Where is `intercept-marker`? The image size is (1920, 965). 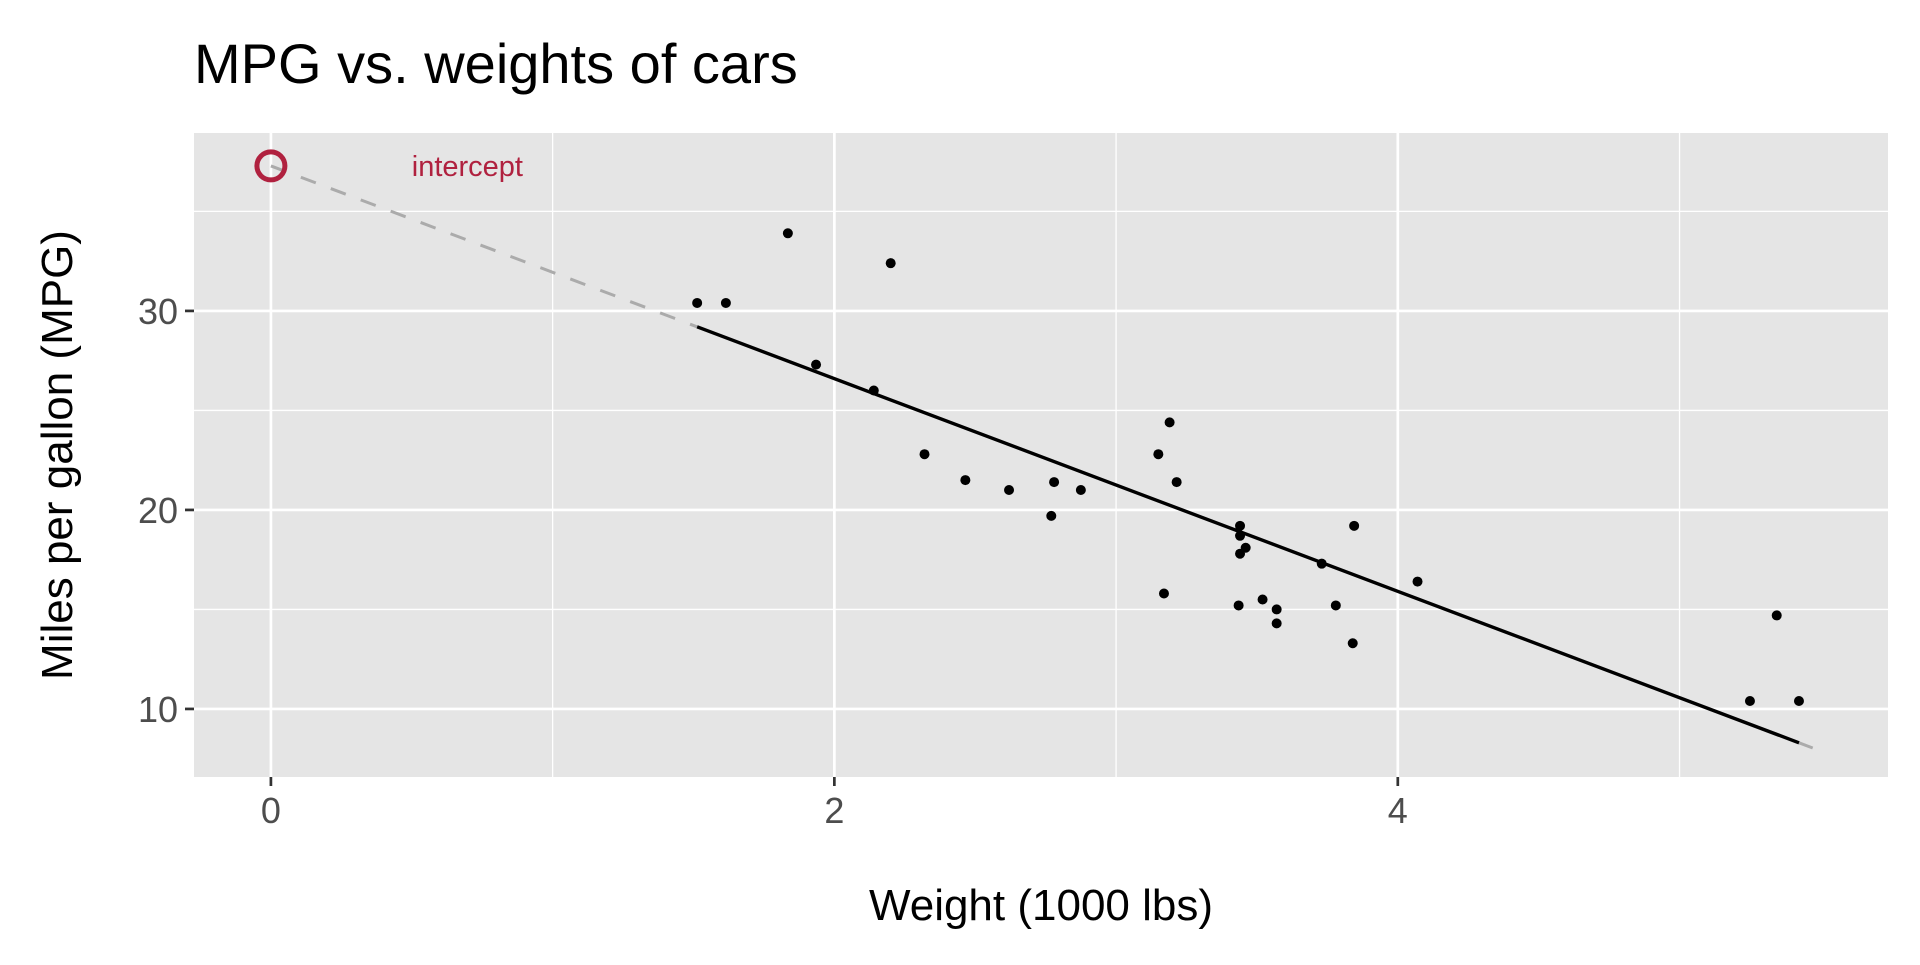
intercept-marker is located at coordinates (271, 166).